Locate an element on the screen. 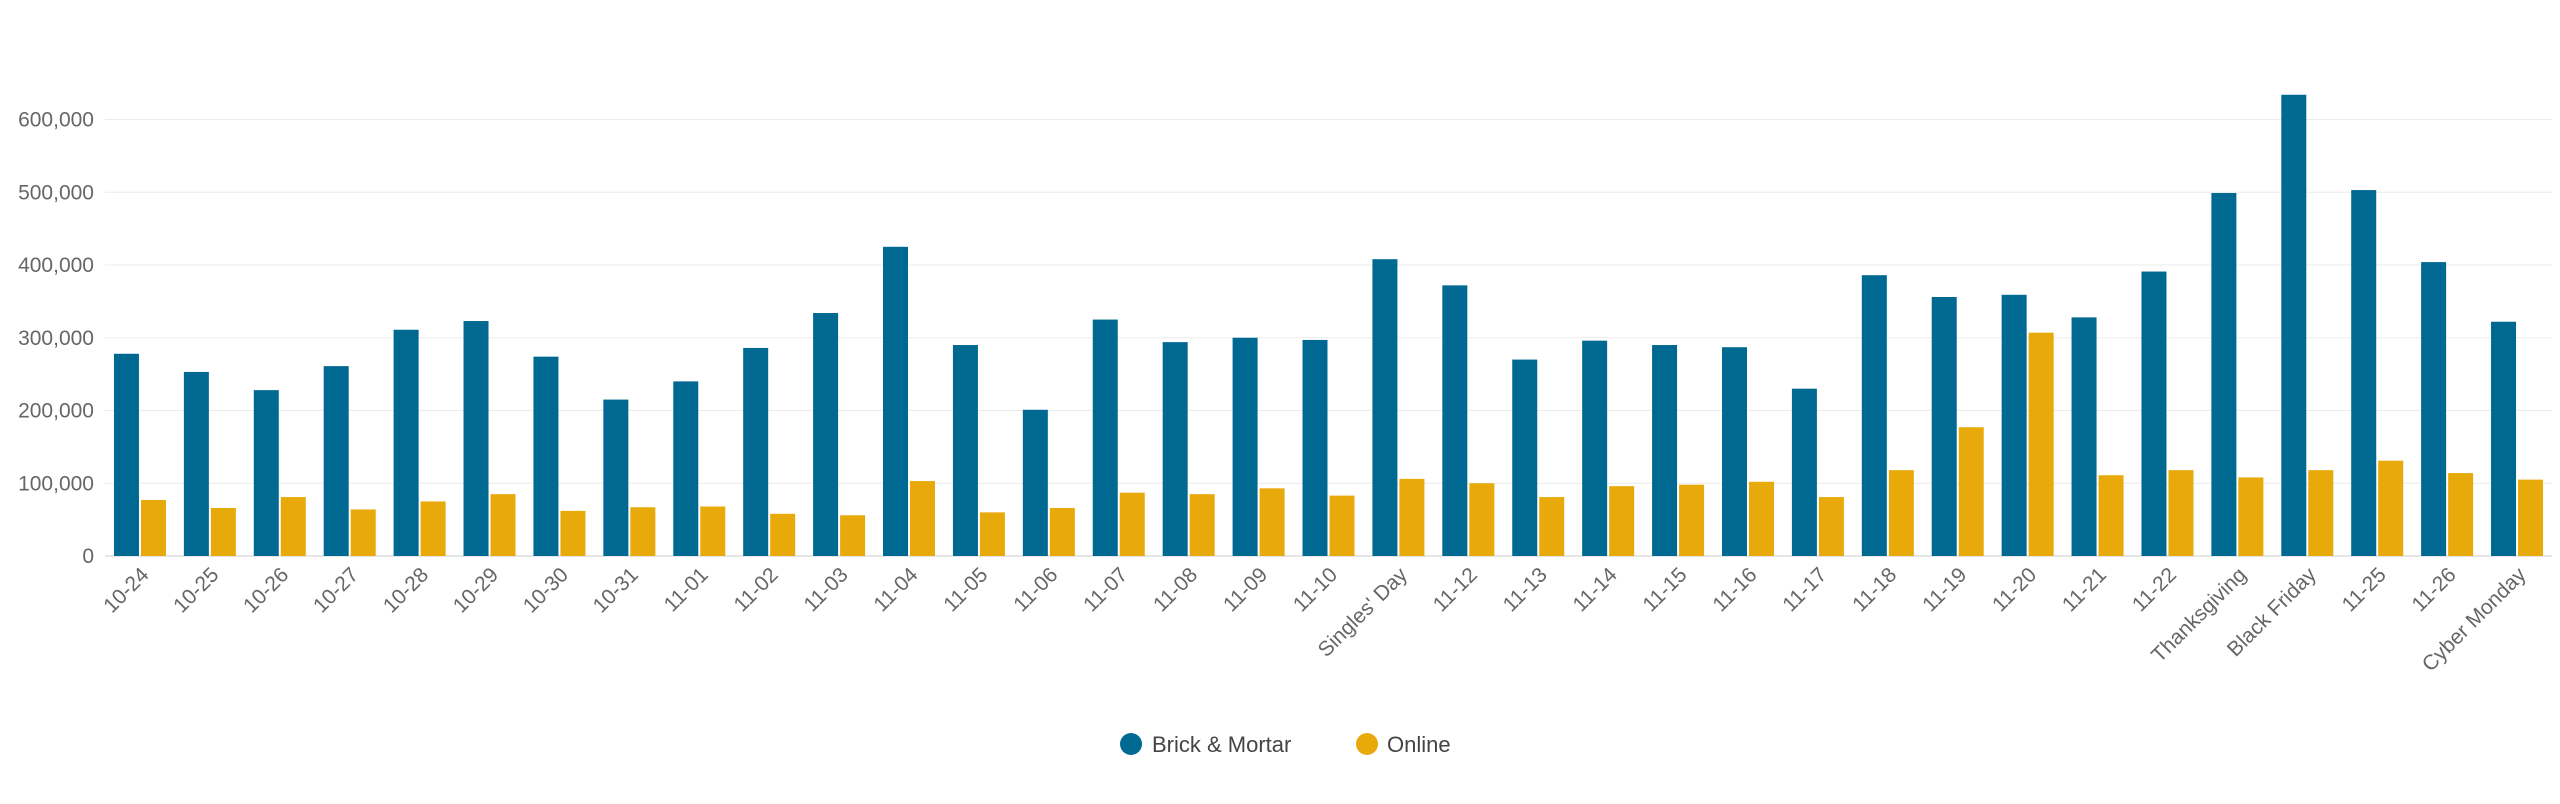 This screenshot has height=804, width=2560. x-tick-label: 11-08 is located at coordinates (1175, 589).